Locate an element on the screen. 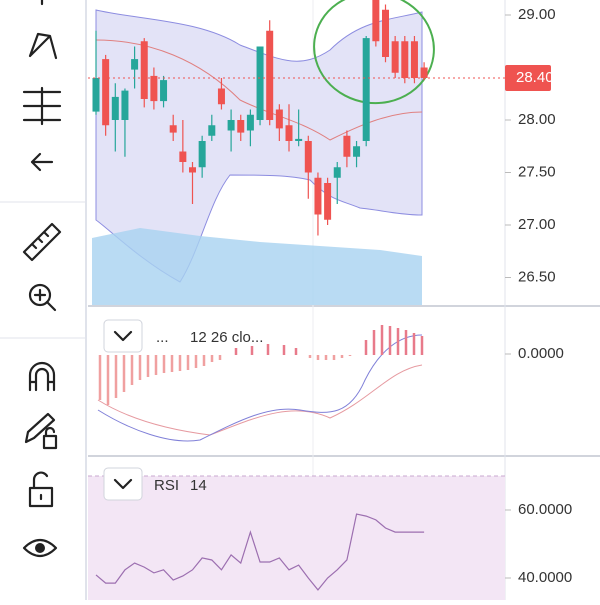 The image size is (600, 605). ruler-tool is located at coordinates (42, 242).